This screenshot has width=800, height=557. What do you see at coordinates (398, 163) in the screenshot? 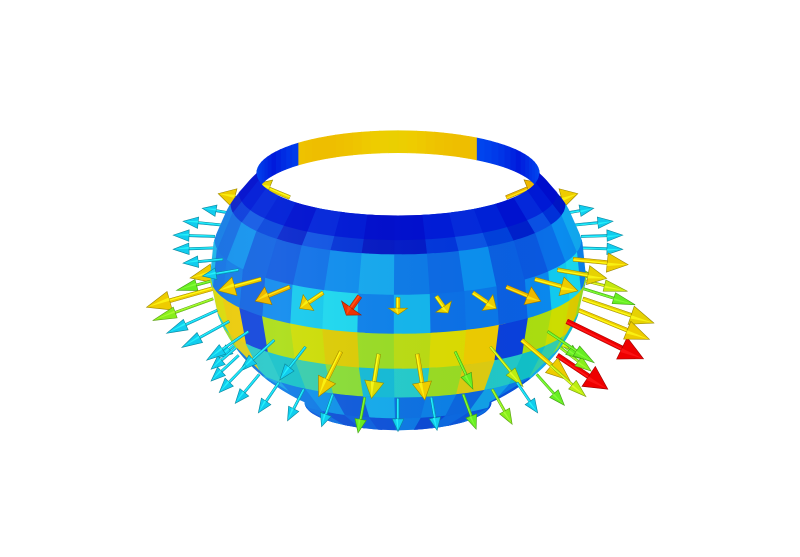
I see `rim-inner-layer` at bounding box center [398, 163].